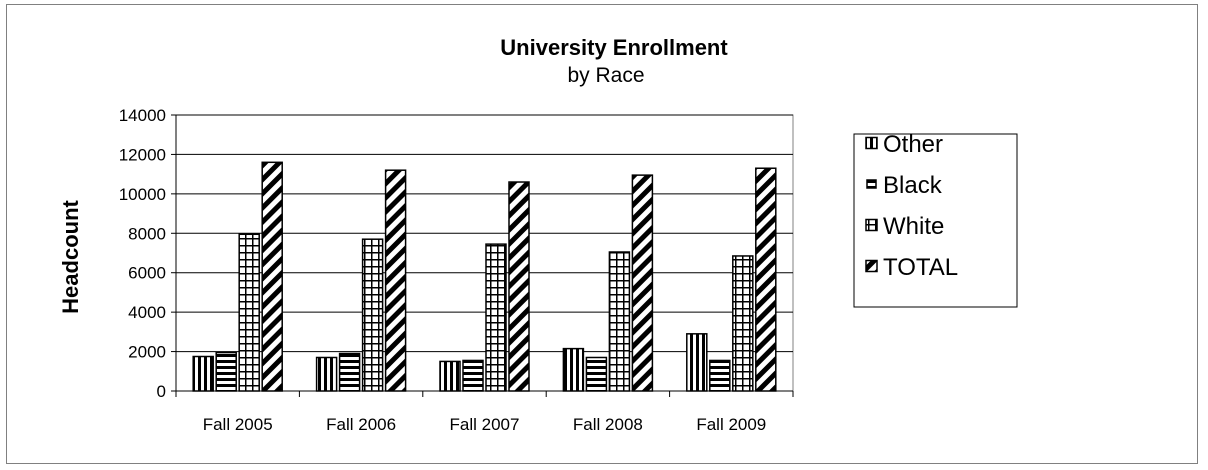 The width and height of the screenshot is (1208, 470). I want to click on bar-total-fall-2007, so click(519, 286).